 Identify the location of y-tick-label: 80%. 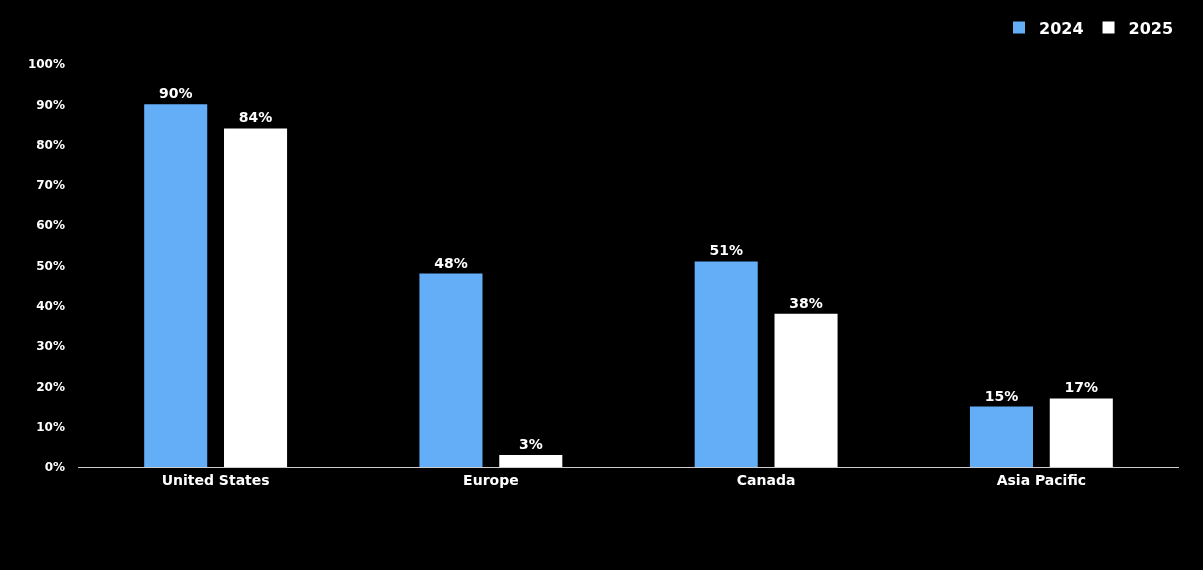
(50, 144).